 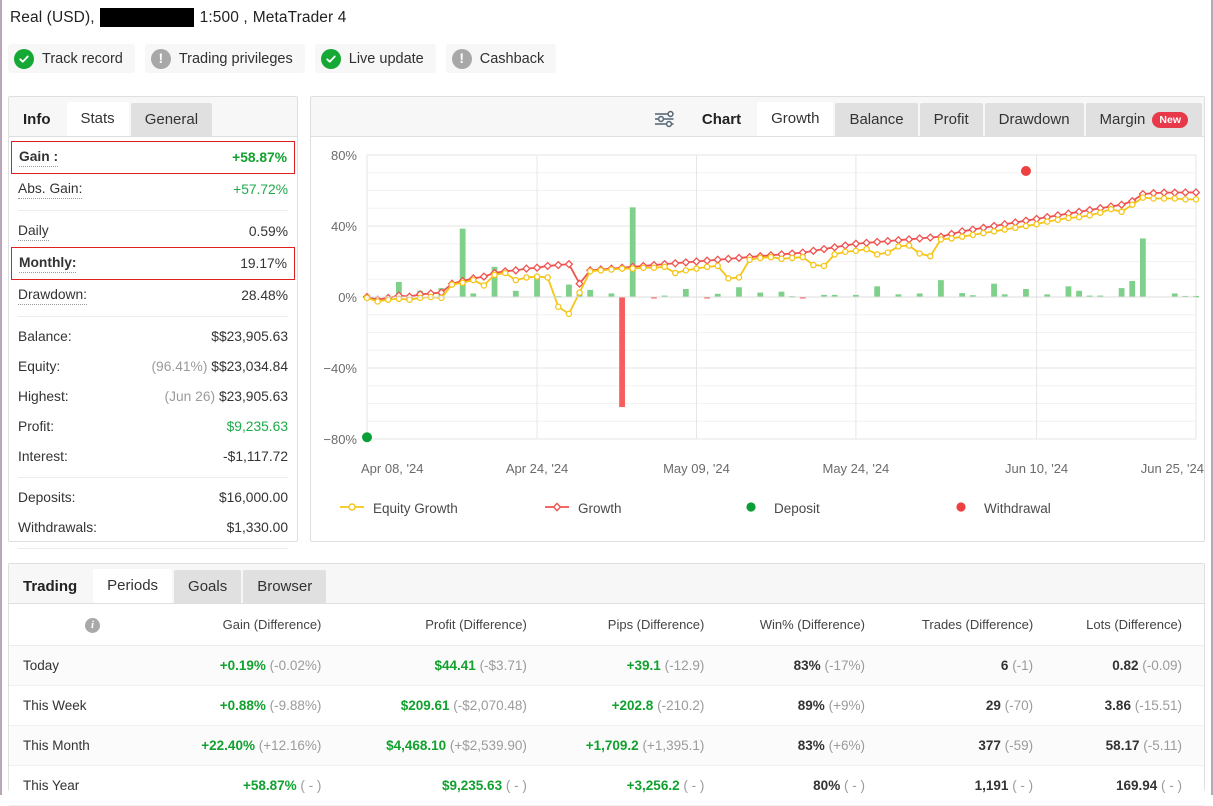 What do you see at coordinates (179, 366) in the screenshot?
I see `stat-value-prefix: (96.41%)` at bounding box center [179, 366].